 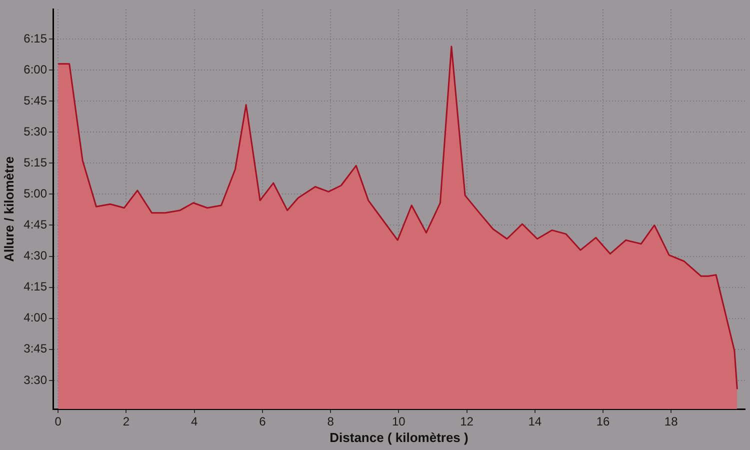 What do you see at coordinates (36, 193) in the screenshot?
I see `y-tick-label: 5:00` at bounding box center [36, 193].